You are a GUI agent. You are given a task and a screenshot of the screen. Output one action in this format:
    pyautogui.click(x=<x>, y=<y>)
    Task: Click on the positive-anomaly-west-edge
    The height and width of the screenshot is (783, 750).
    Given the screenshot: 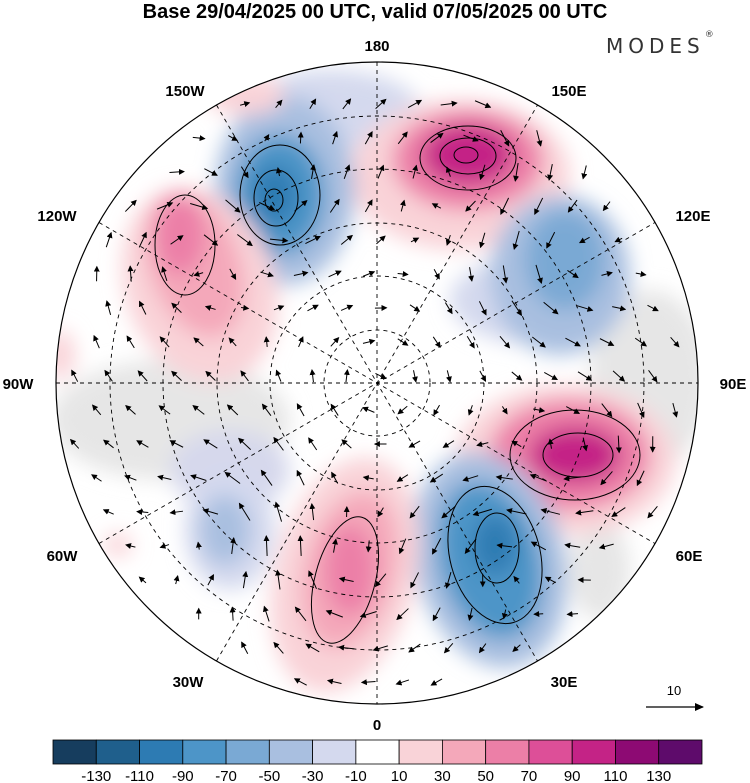 What is the action you would take?
    pyautogui.click(x=65, y=355)
    